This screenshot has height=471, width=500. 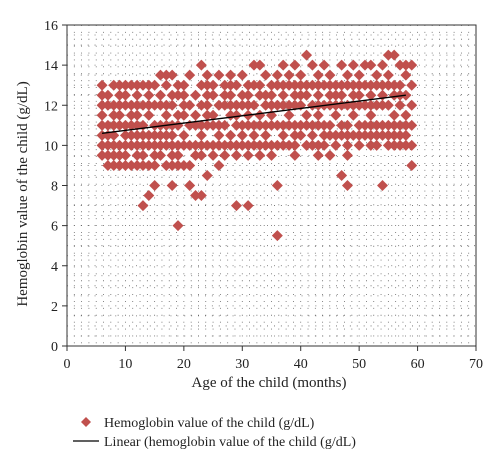 What do you see at coordinates (125, 364) in the screenshot?
I see `x-tick-label: 10` at bounding box center [125, 364].